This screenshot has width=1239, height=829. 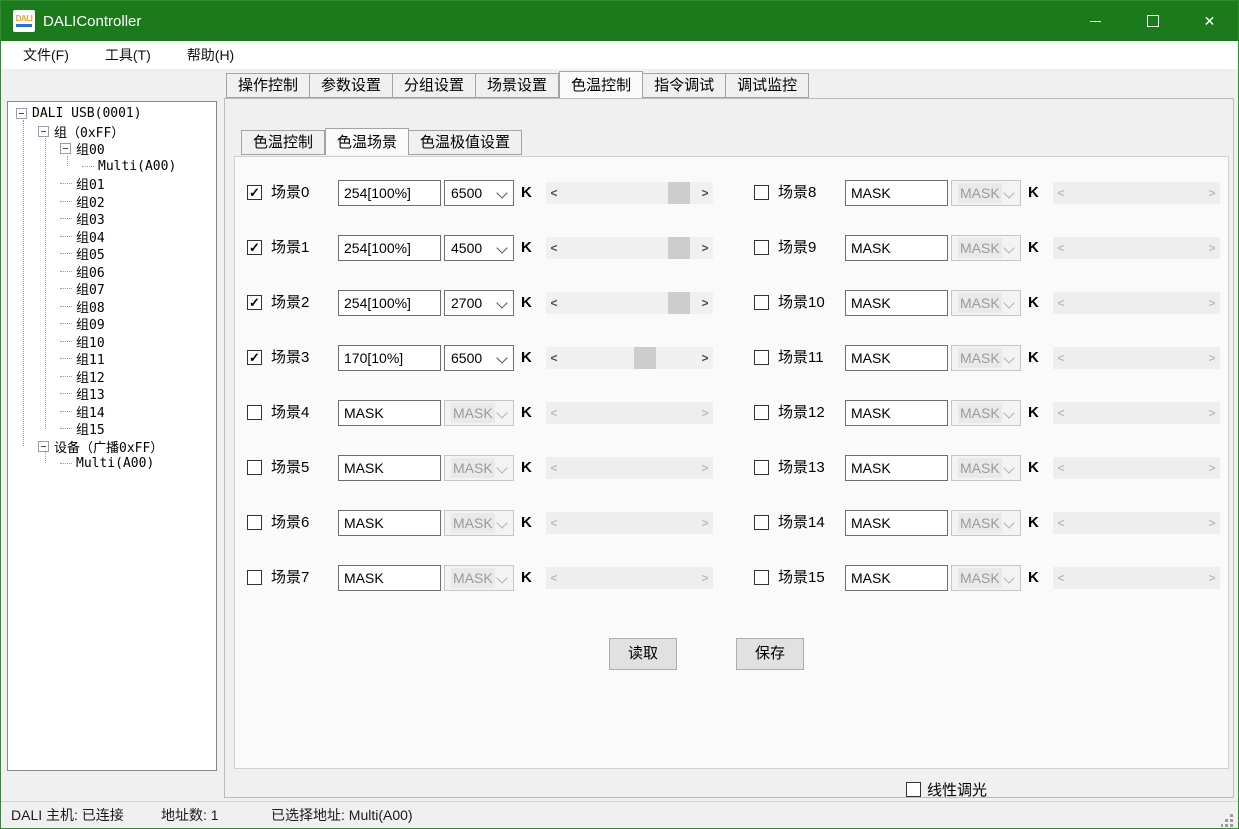 I want to click on scene-5-temp-select: MASK, so click(x=479, y=468).